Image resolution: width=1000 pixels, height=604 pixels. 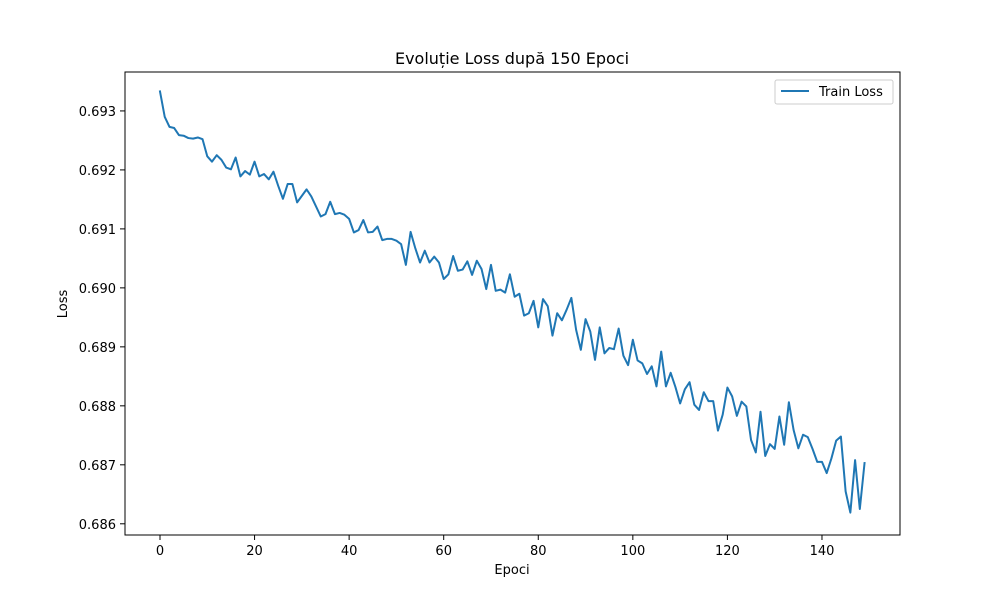 I want to click on y-tick-label: 0.689, so click(x=97, y=348).